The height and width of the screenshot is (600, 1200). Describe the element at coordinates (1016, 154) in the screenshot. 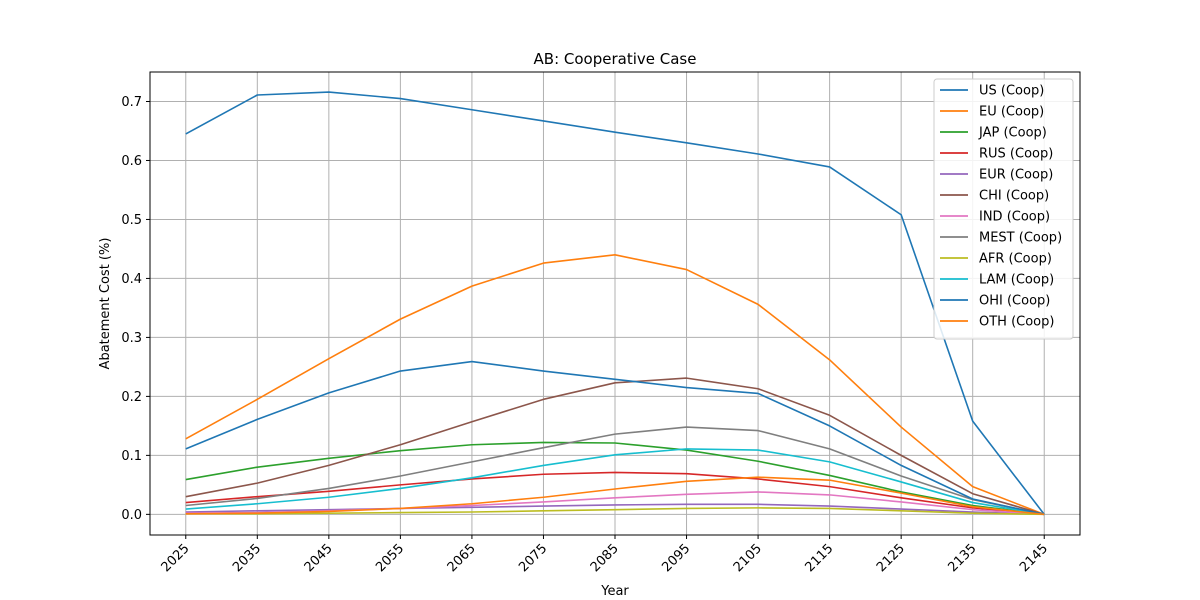

I see `legend-label: RUS (Coop)` at that location.